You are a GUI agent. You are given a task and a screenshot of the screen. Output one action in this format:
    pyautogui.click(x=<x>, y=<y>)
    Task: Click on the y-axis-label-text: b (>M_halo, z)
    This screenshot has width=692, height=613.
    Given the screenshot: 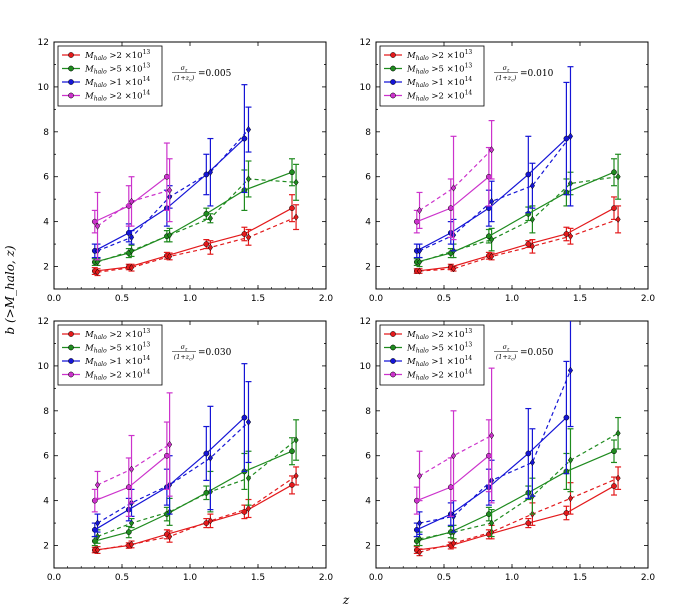 What is the action you would take?
    pyautogui.click(x=10, y=289)
    